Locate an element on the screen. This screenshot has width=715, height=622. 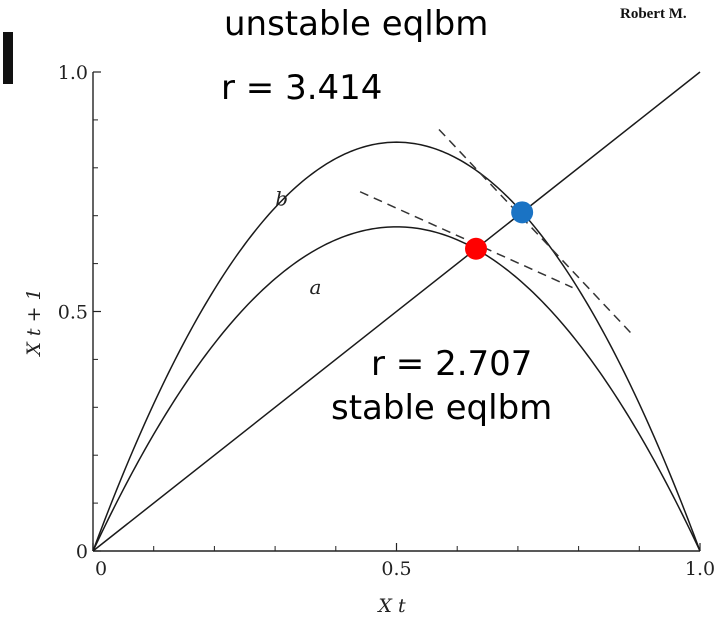
series-labels: ab is located at coordinates (298, 242).